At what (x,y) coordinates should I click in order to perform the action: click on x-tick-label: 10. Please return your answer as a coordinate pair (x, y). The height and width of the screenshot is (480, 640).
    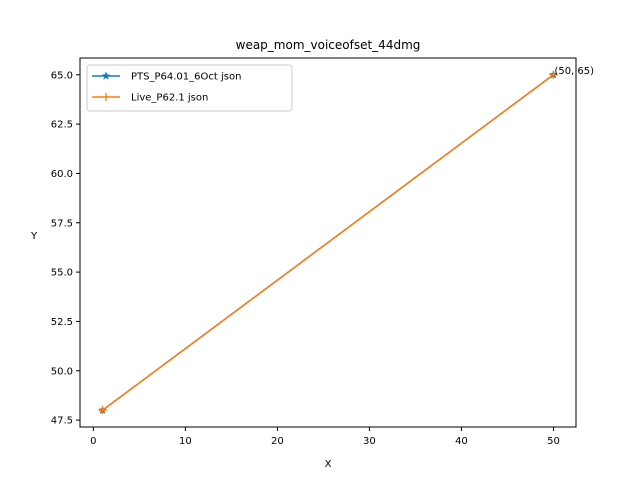
    Looking at the image, I should click on (185, 441).